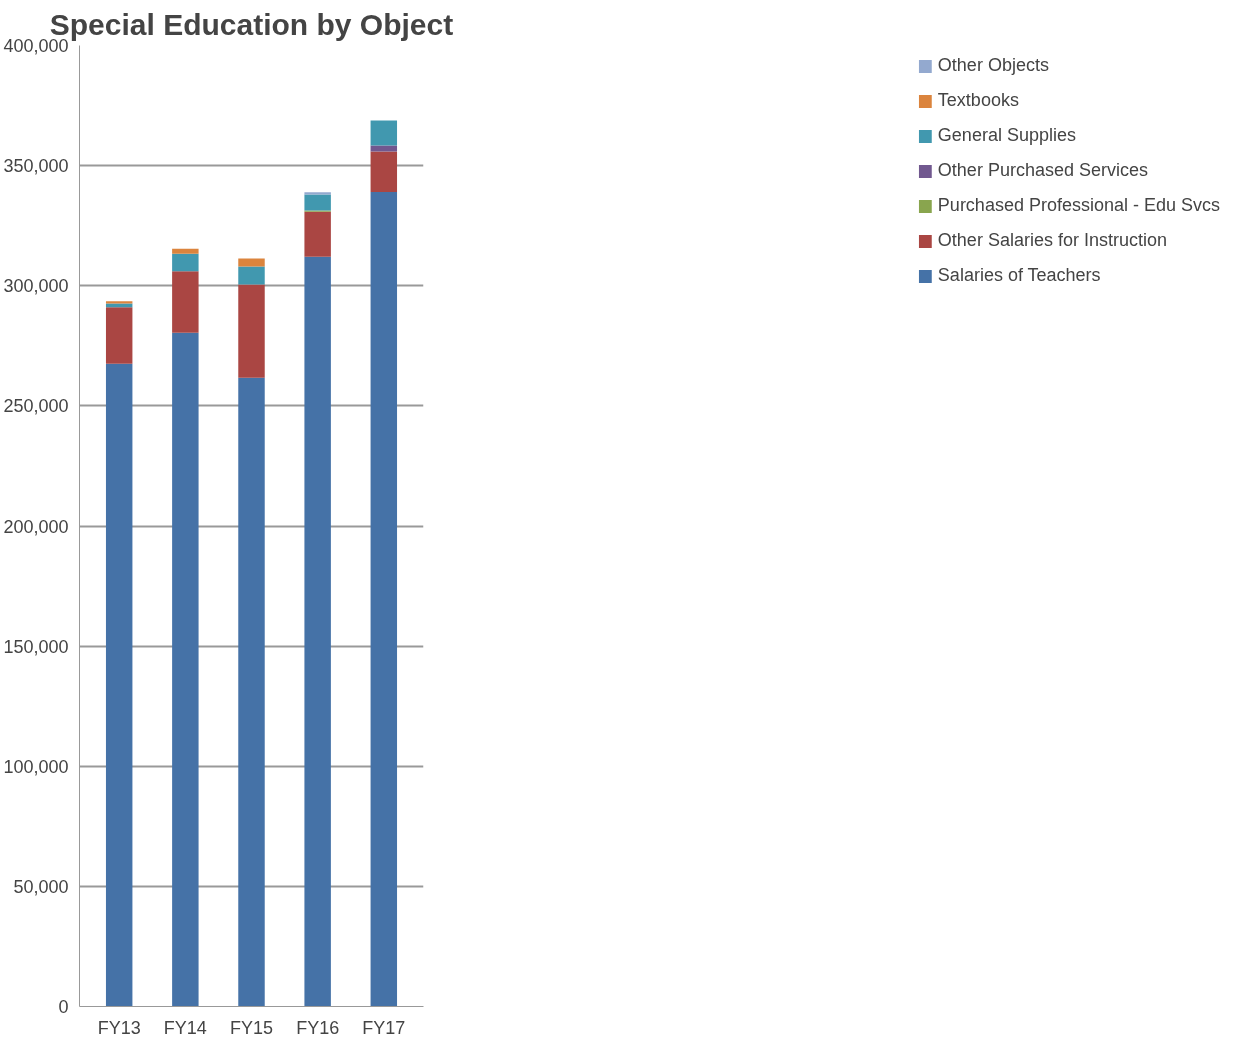 The image size is (1250, 1062). Describe the element at coordinates (1052, 240) in the screenshot. I see `legend-label: Other Salaries for Instruction` at that location.